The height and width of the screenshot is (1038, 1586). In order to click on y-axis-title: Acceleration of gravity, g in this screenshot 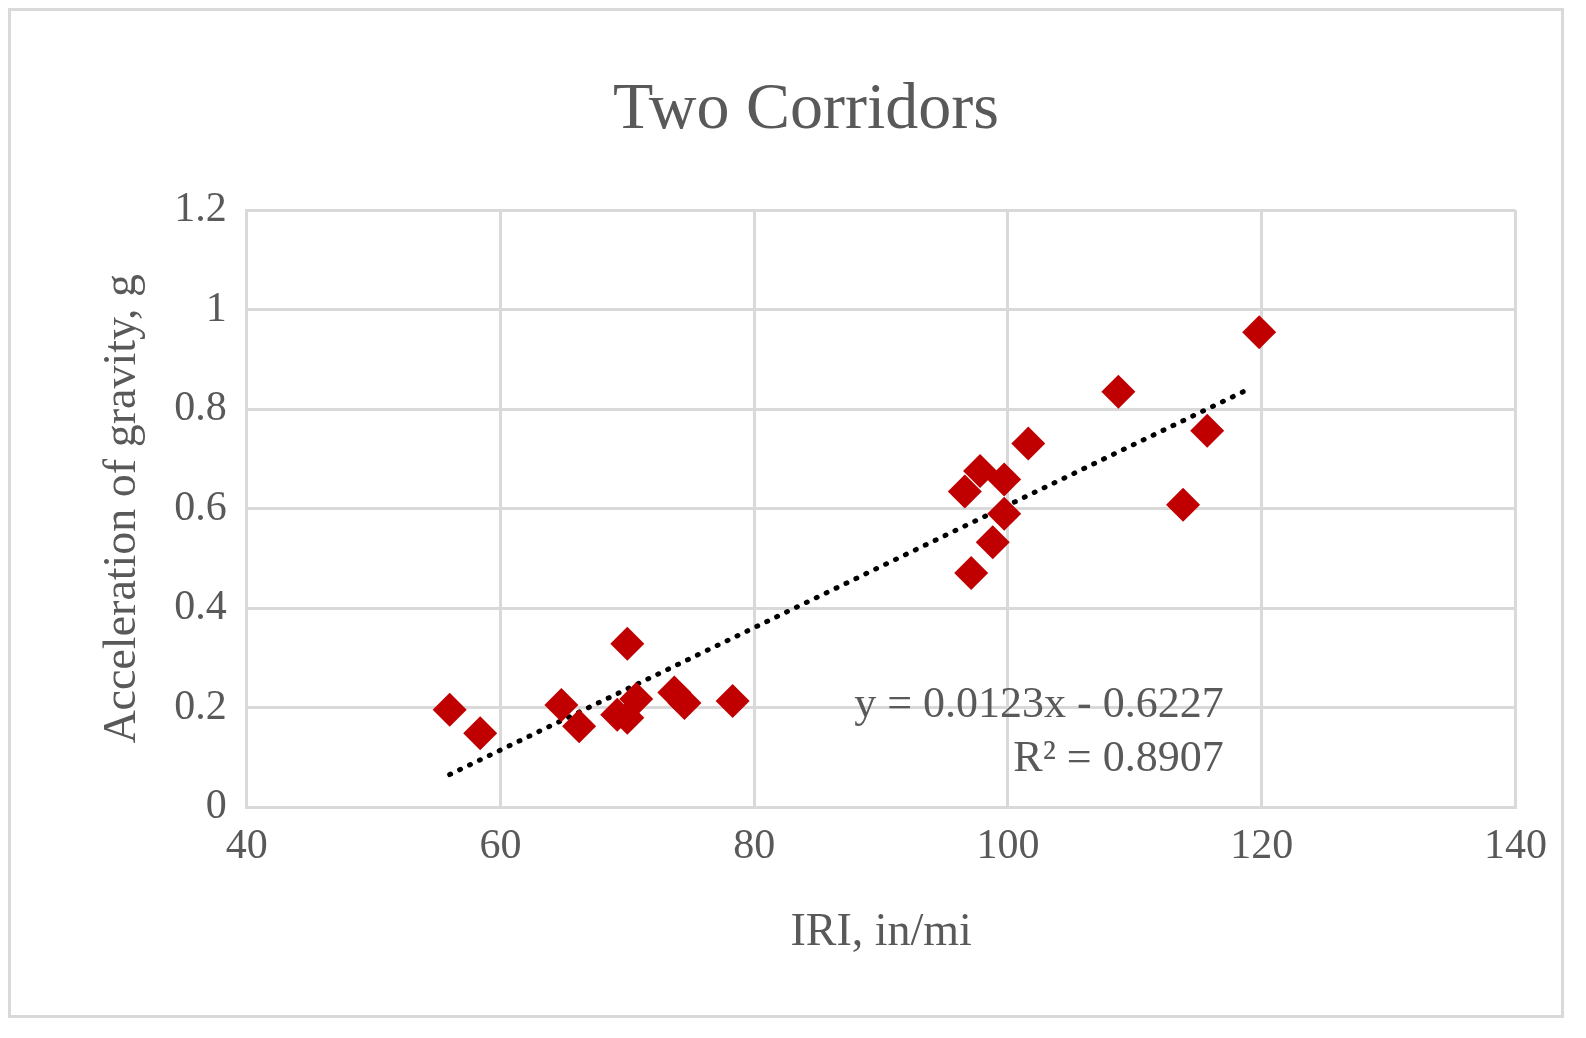, I will do `click(119, 509)`.